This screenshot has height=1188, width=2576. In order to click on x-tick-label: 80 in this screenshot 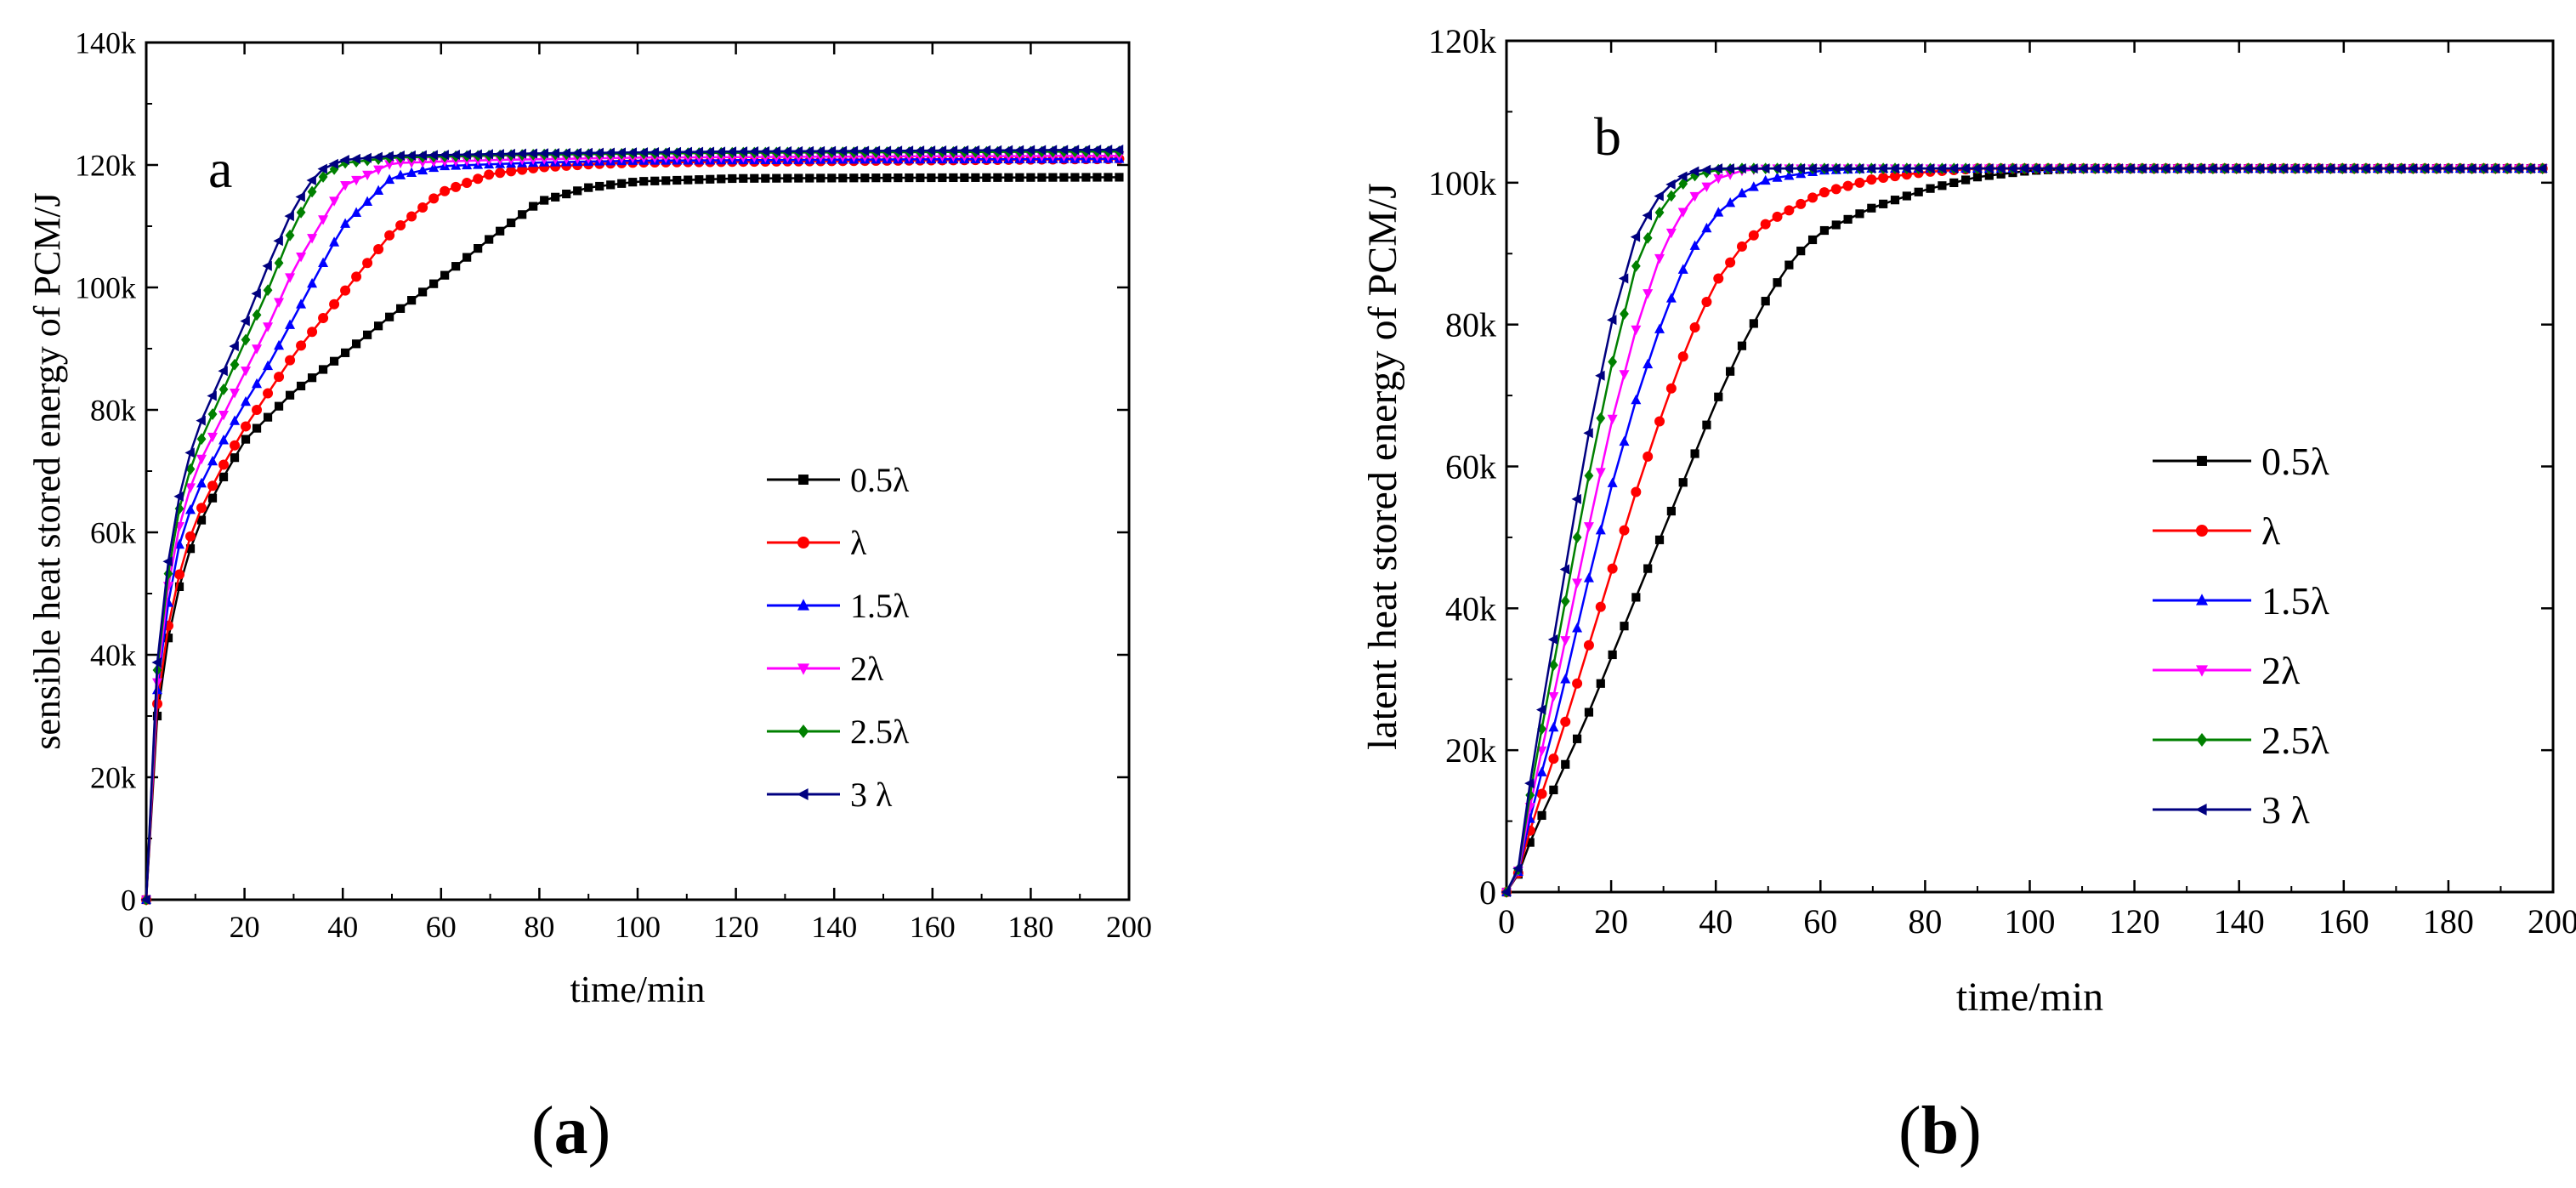, I will do `click(539, 927)`.